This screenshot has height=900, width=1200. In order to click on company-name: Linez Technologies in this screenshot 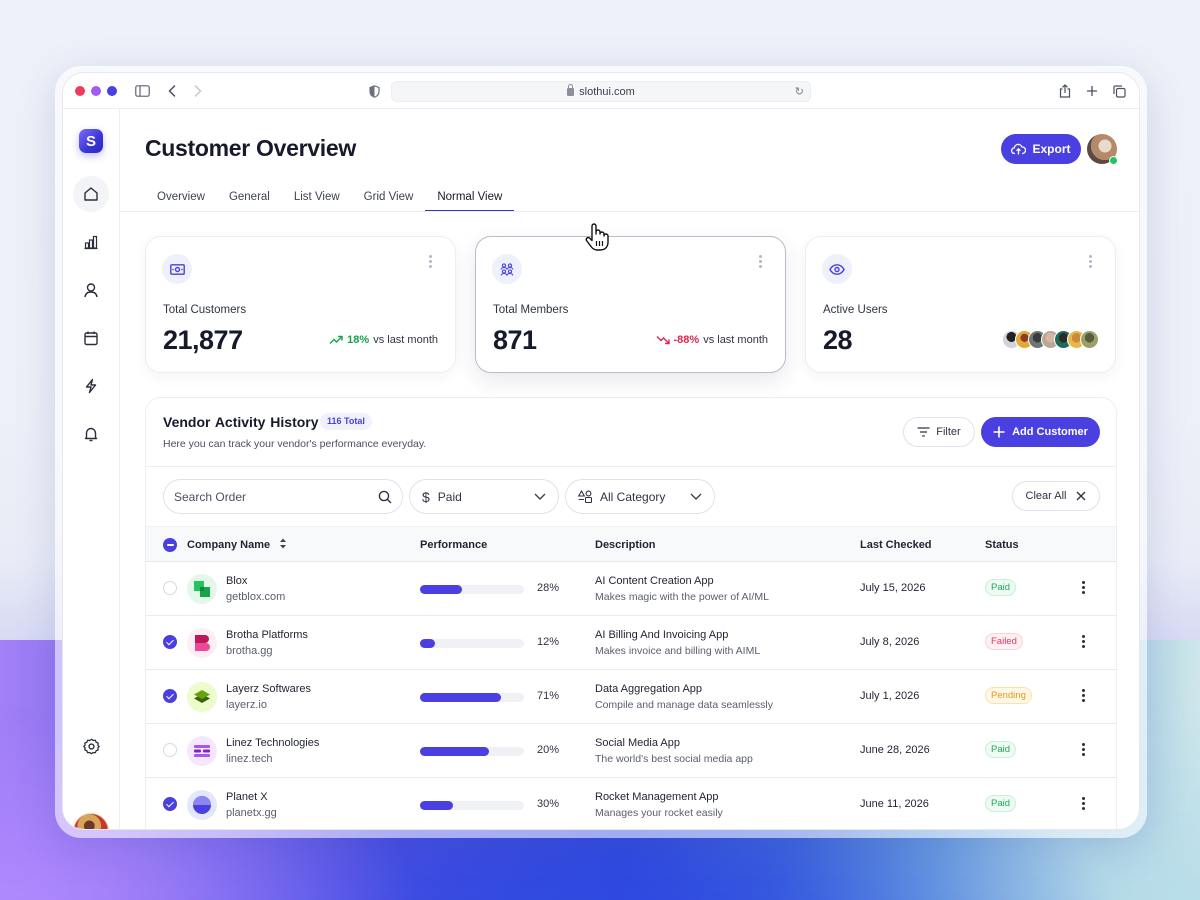, I will do `click(273, 743)`.